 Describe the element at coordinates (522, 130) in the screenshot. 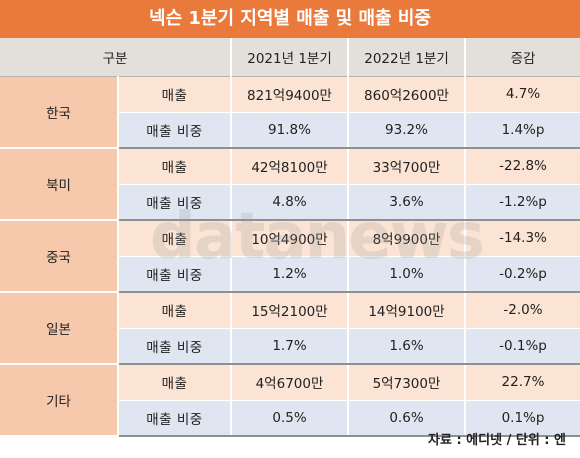

I see `change-cell: 1.4%p` at that location.